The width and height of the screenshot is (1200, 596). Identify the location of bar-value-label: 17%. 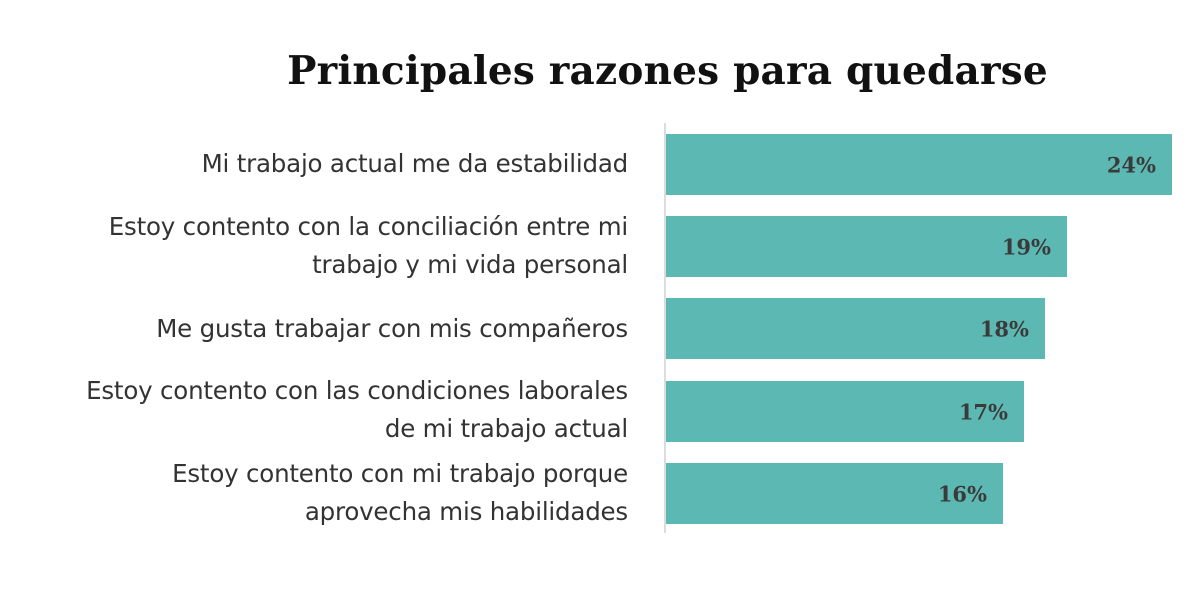
(983, 411).